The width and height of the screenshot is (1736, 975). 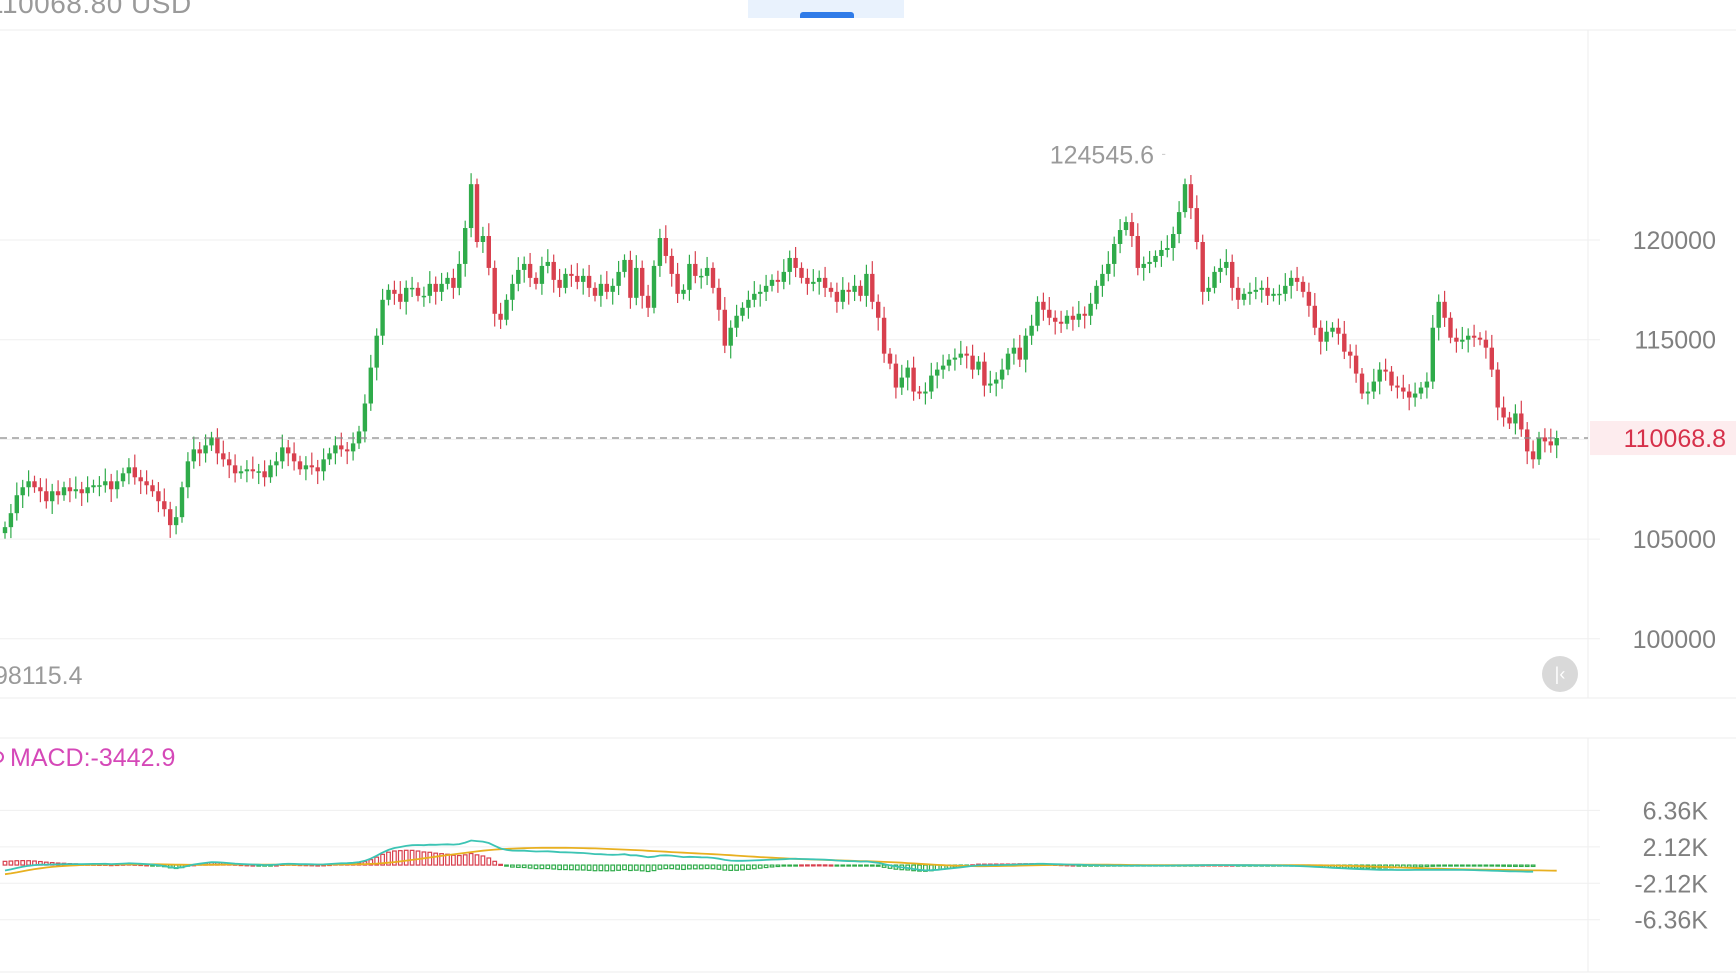 I want to click on price-header: 110068.80 USD, so click(x=96, y=9).